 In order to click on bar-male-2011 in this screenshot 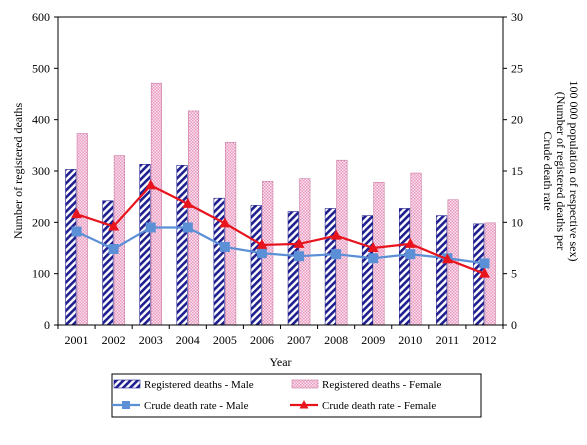, I will do `click(442, 270)`.